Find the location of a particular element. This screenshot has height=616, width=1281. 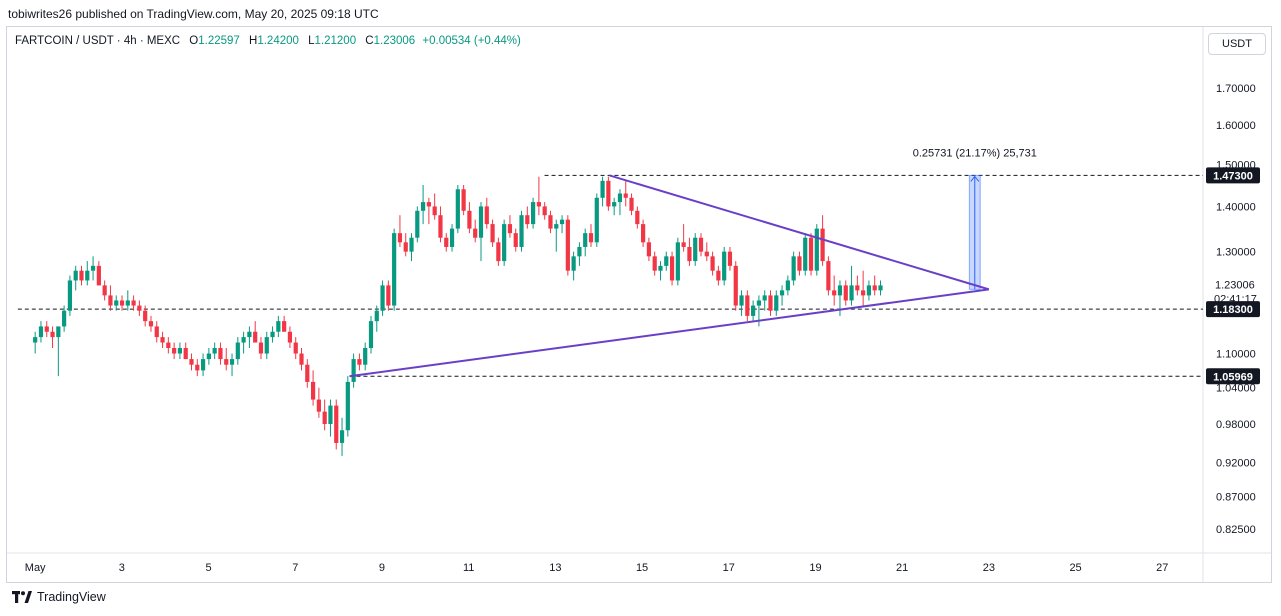

triangle-upper-line is located at coordinates (799, 232).